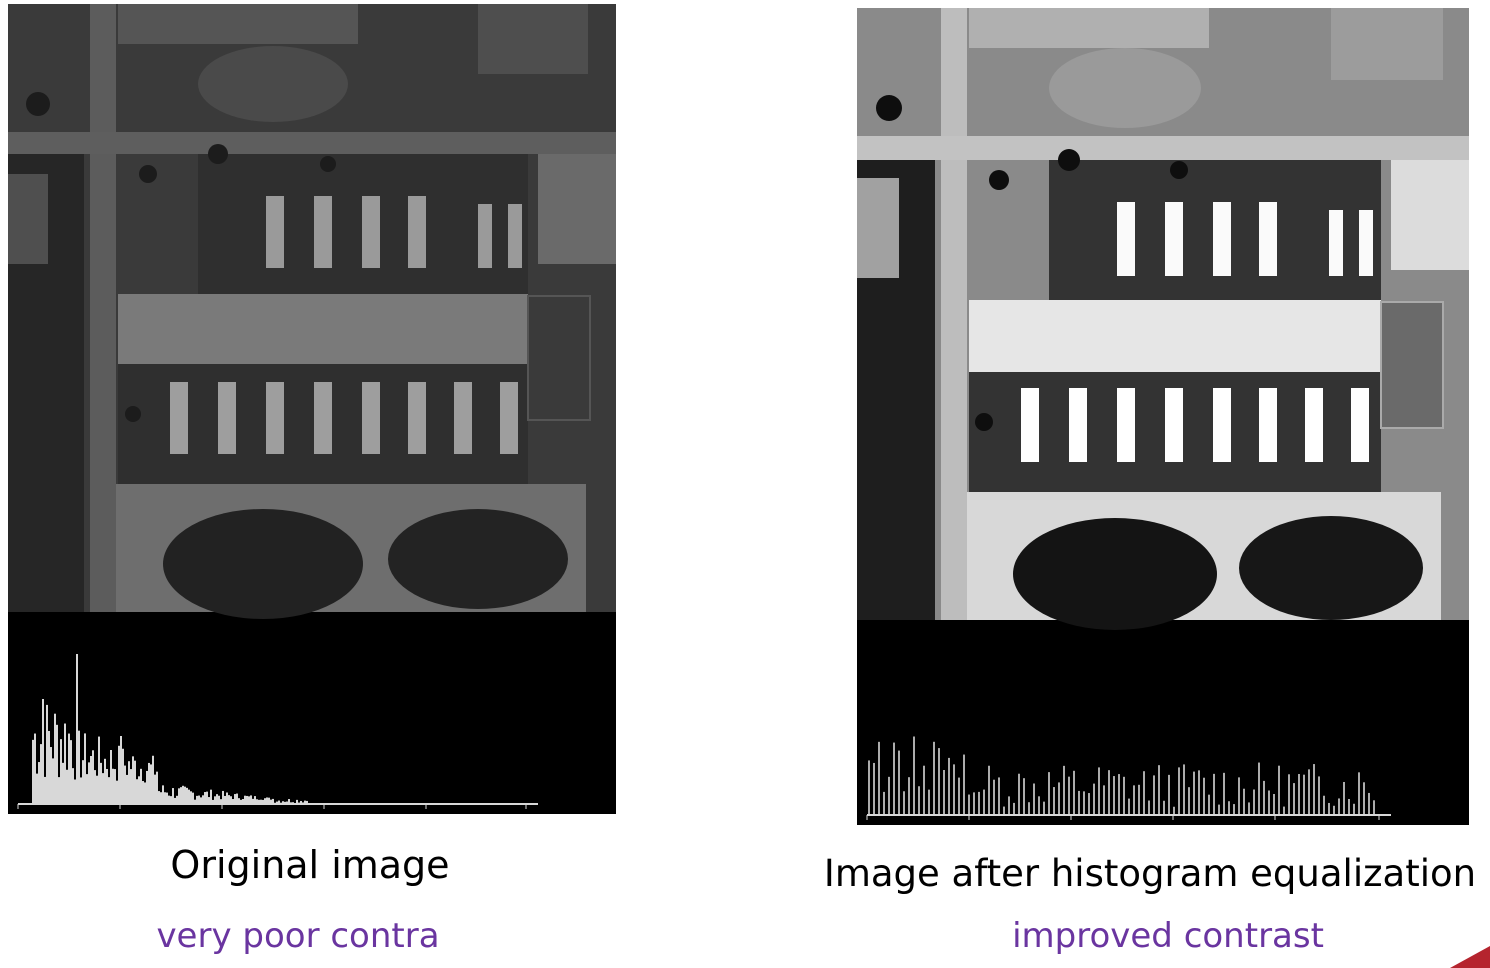 Image resolution: width=1490 pixels, height=968 pixels. I want to click on original-histogram, so click(277, 731).